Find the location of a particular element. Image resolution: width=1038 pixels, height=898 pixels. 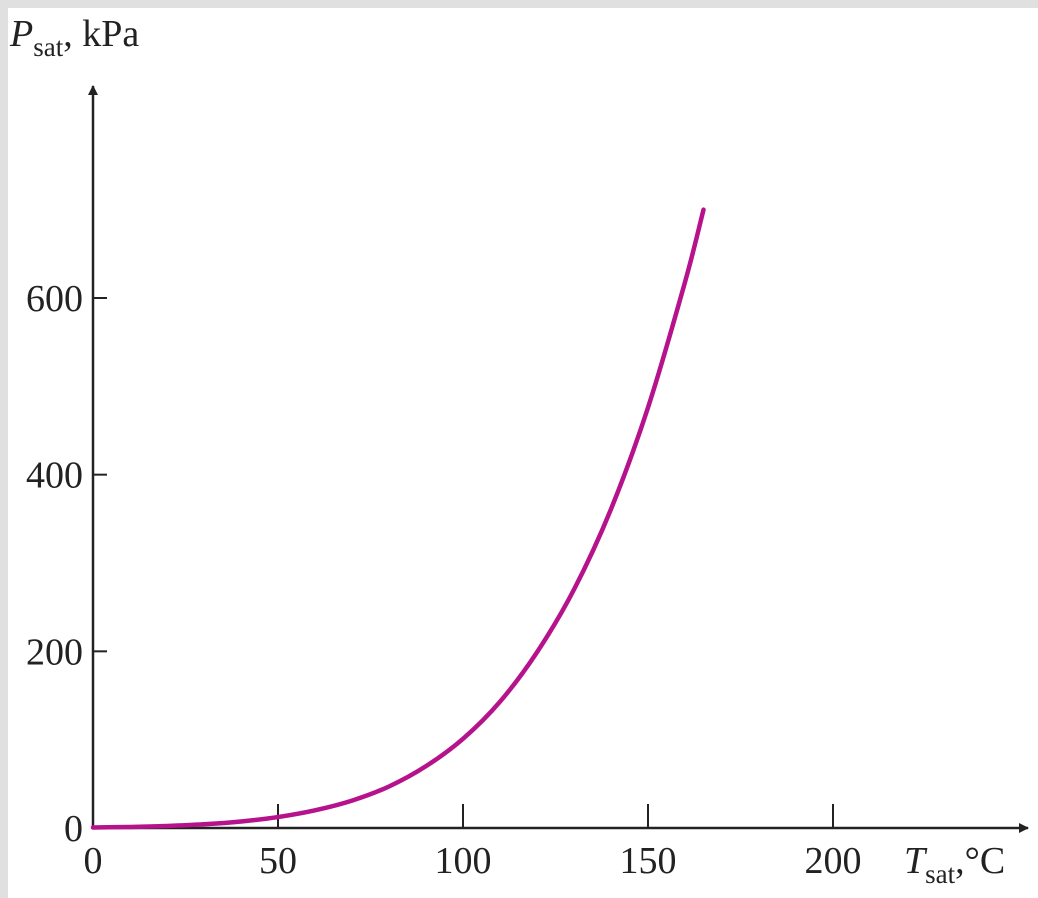

x-tick-label: 50 is located at coordinates (278, 861).